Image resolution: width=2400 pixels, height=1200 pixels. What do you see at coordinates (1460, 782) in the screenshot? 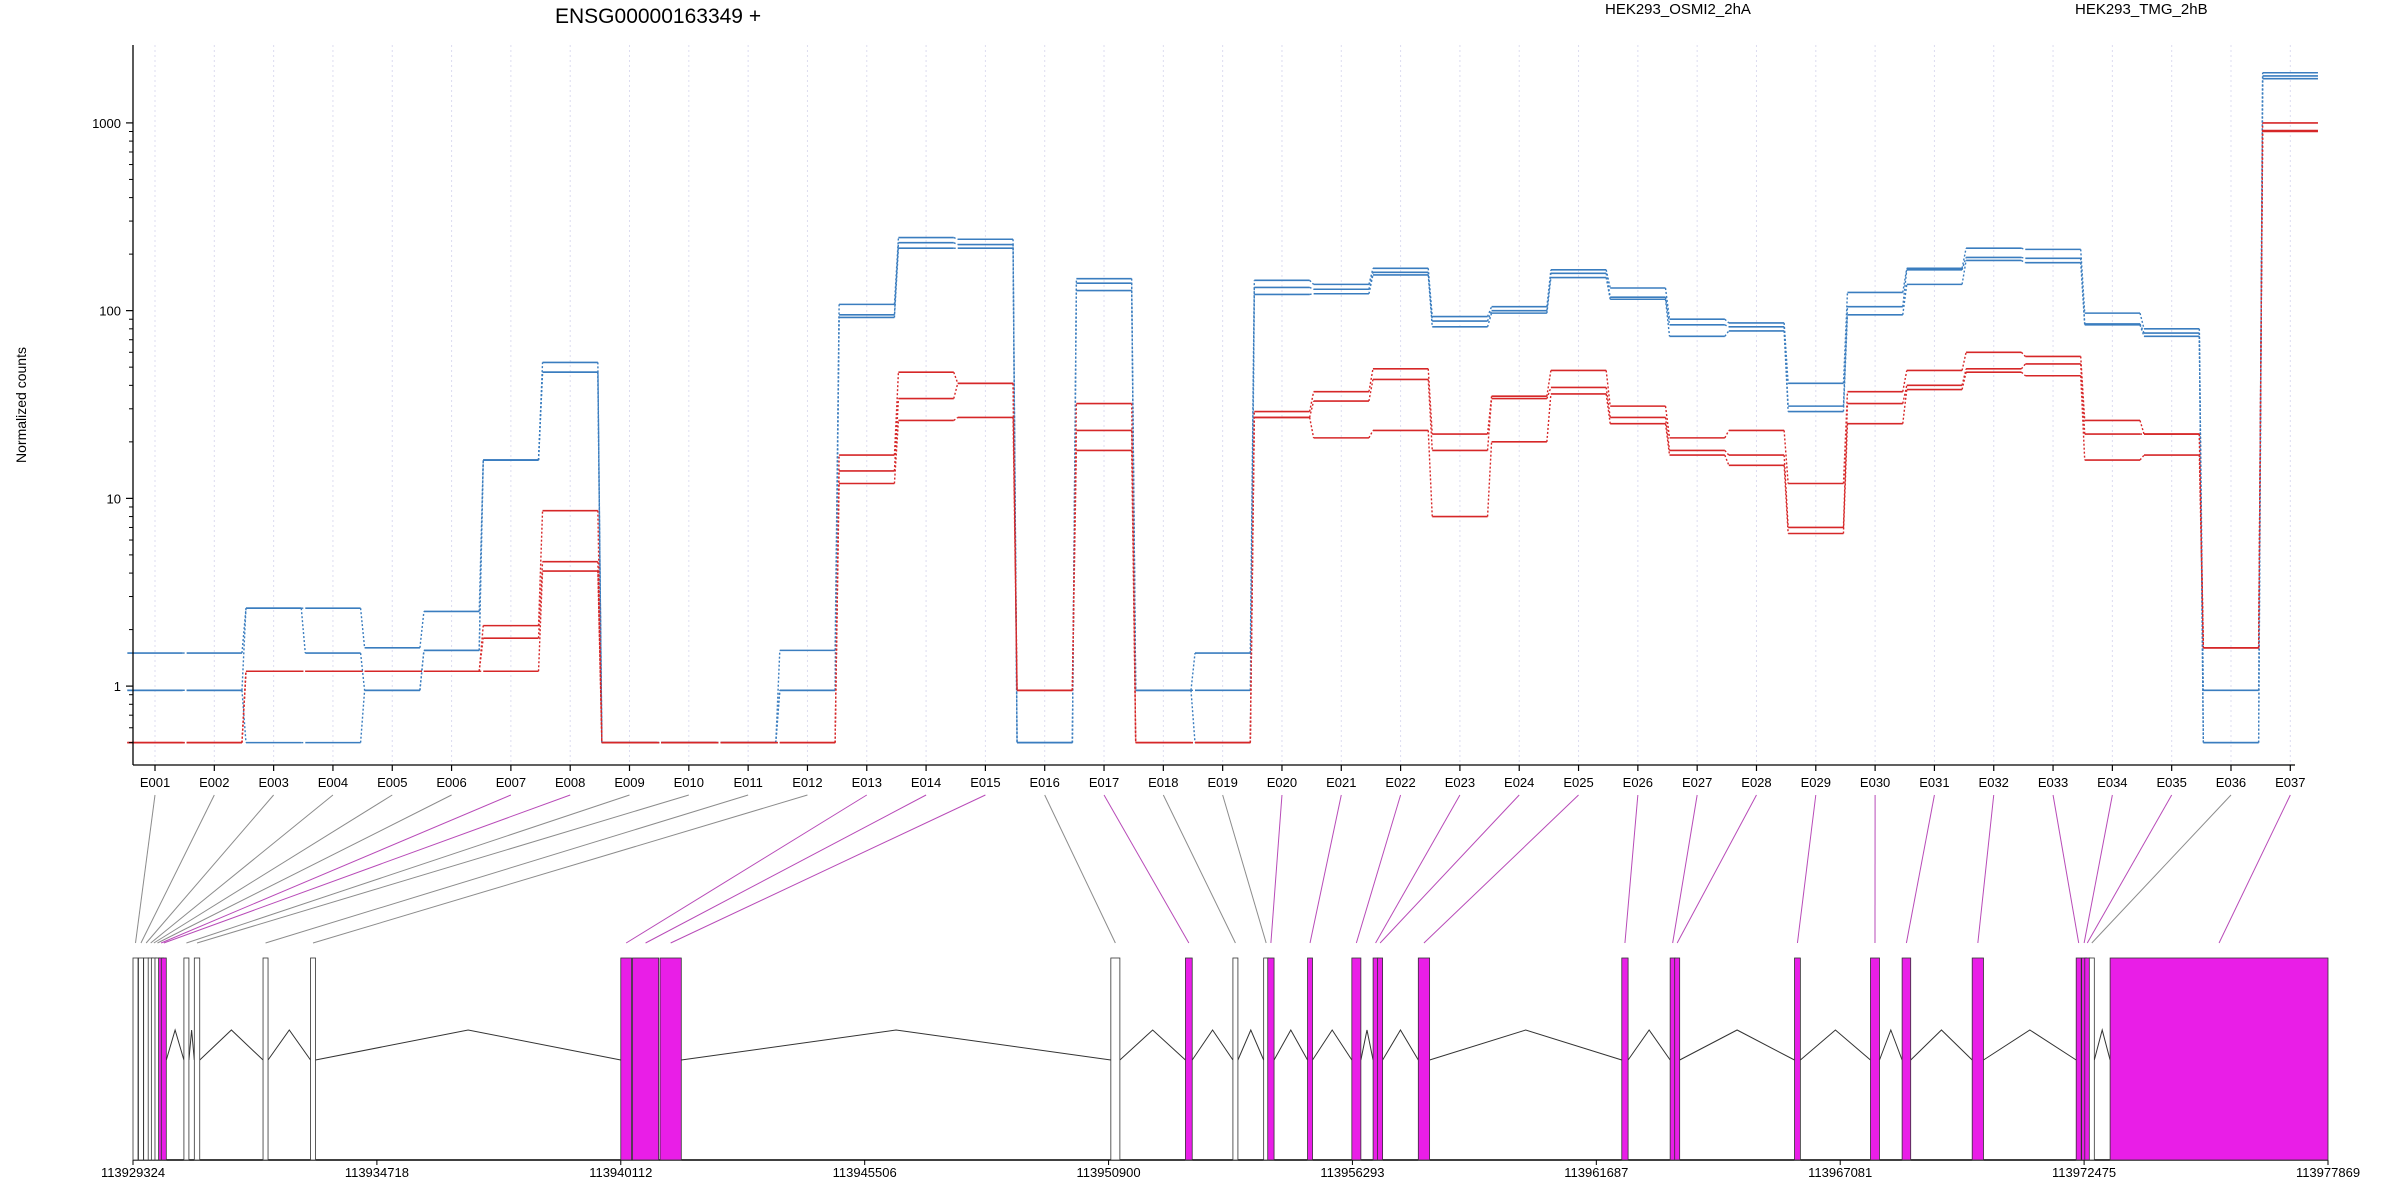
I see `x-tick-label: E023` at bounding box center [1460, 782].